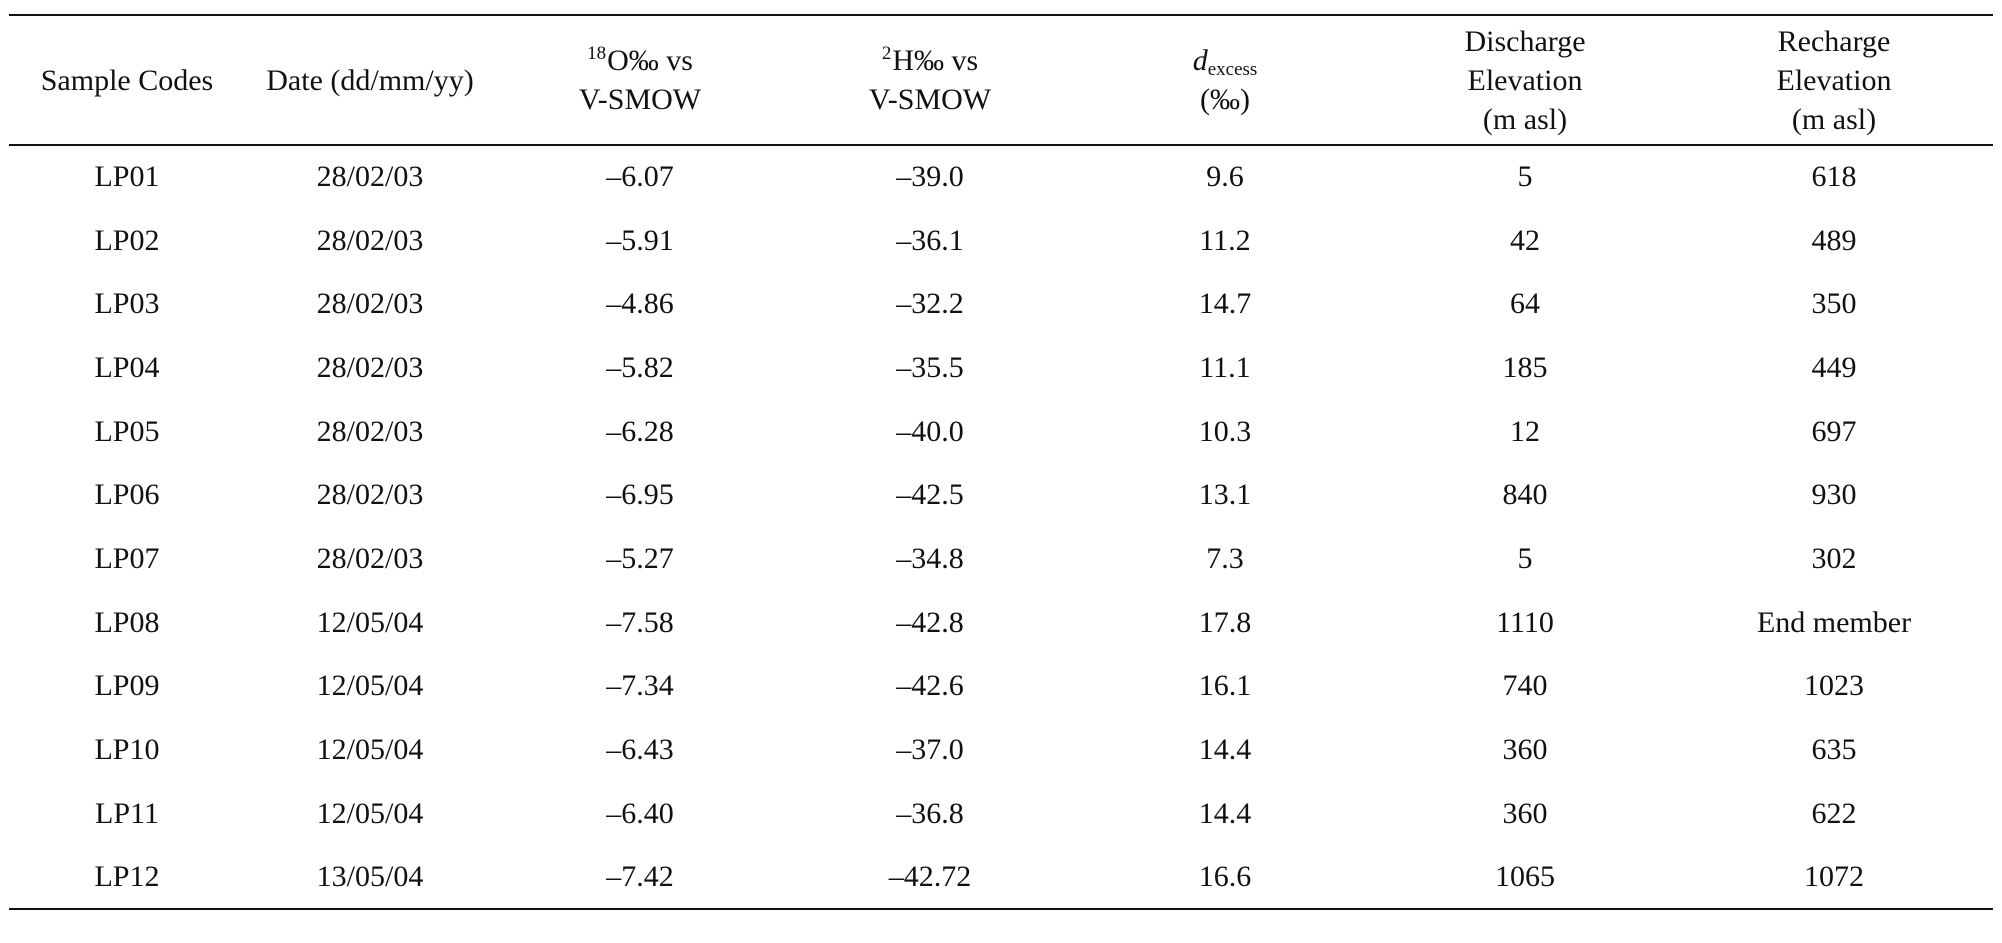  I want to click on header-deuterium-line1: 2H‰ vs, so click(930, 60).